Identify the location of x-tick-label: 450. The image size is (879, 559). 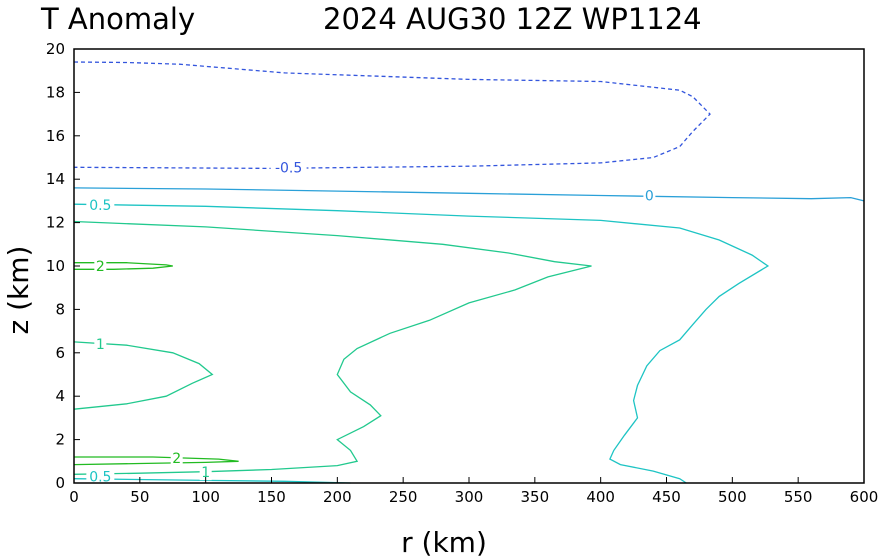
(666, 497).